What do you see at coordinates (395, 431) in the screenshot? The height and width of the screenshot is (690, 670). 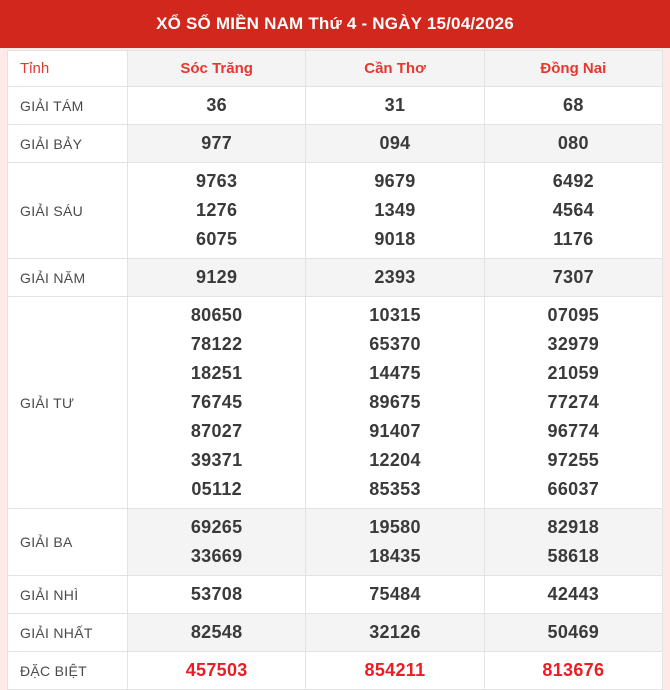 I see `prize-number: 91407` at bounding box center [395, 431].